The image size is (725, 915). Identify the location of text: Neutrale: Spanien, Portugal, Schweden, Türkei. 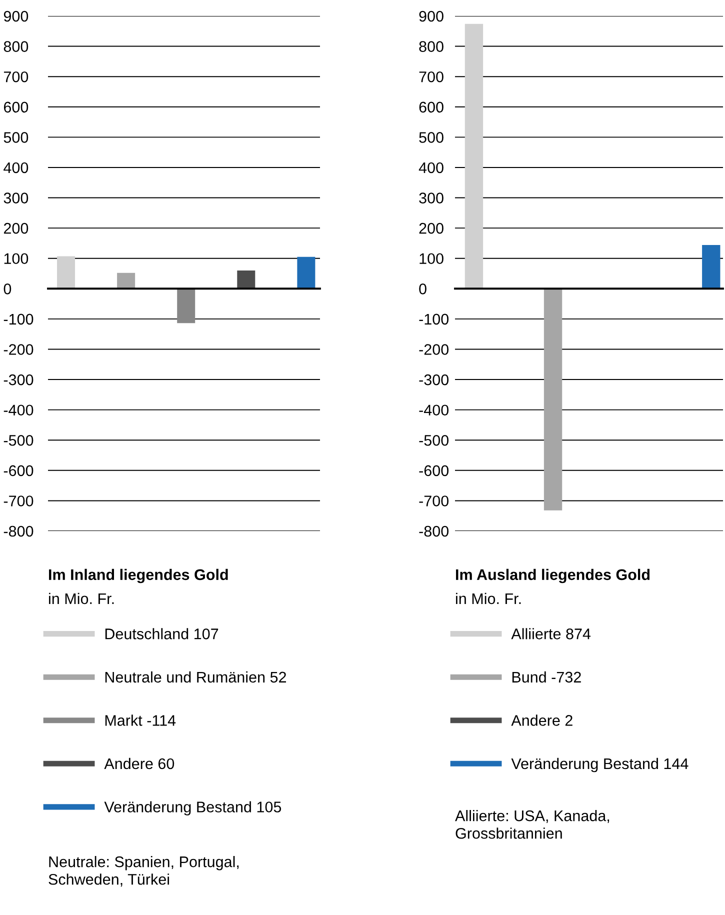
(143, 871).